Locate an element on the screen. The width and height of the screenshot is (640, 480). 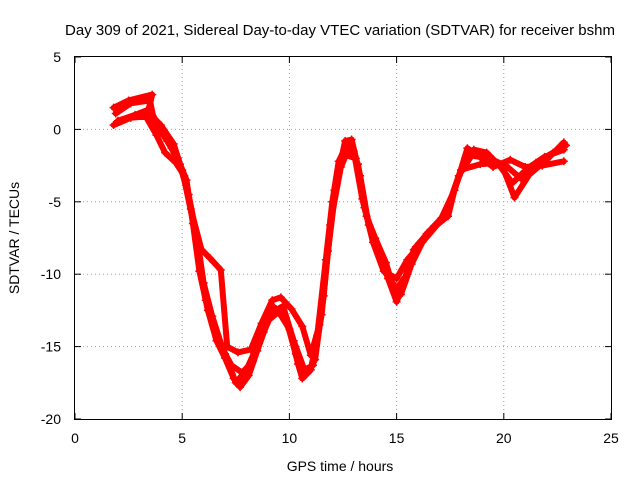
x-tick-labels: 0 5 10 15 20 25 is located at coordinates (345, 438).